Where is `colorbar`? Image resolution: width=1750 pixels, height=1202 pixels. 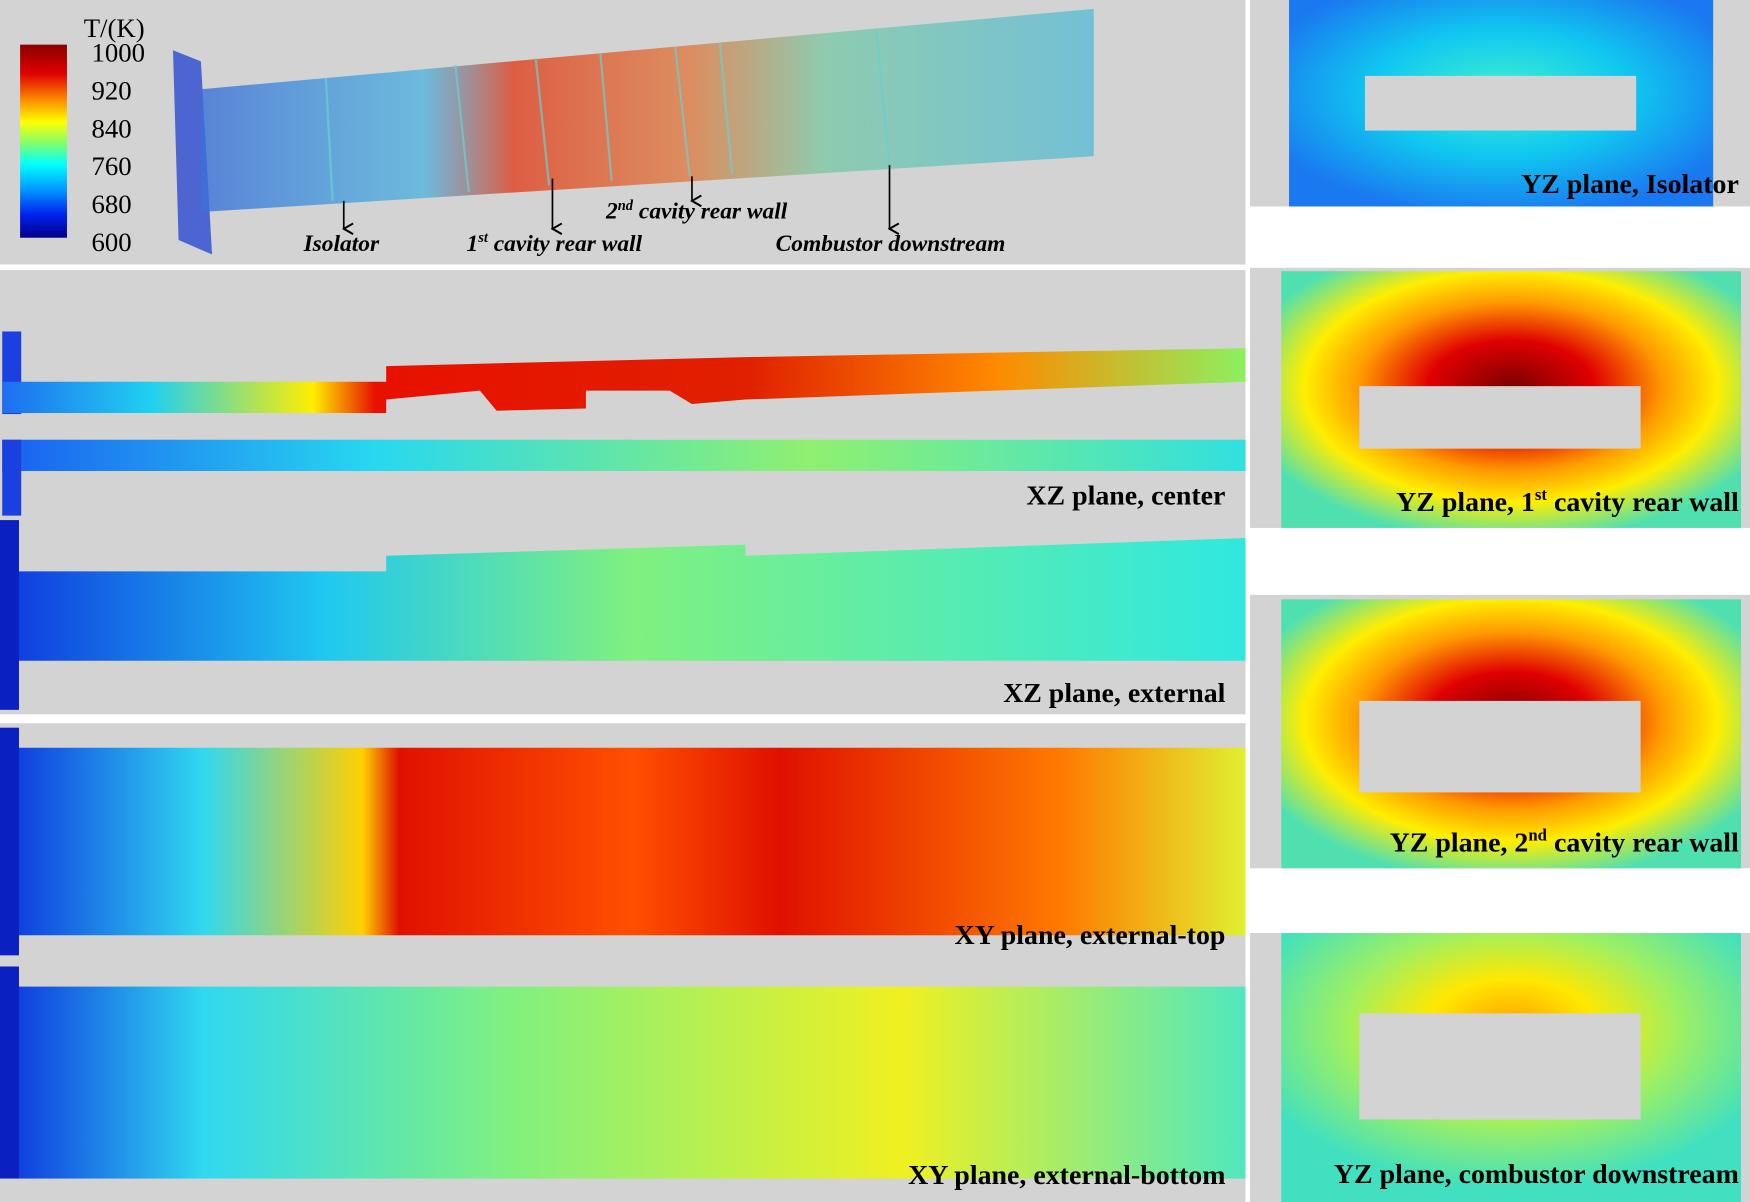 colorbar is located at coordinates (43, 141).